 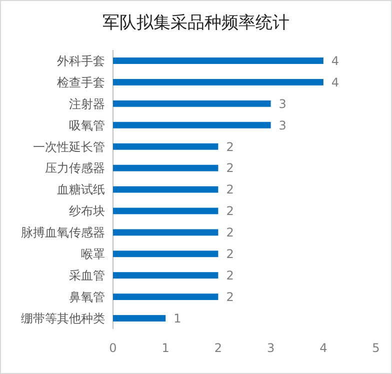 I want to click on x-tick-label: 0, so click(x=113, y=348).